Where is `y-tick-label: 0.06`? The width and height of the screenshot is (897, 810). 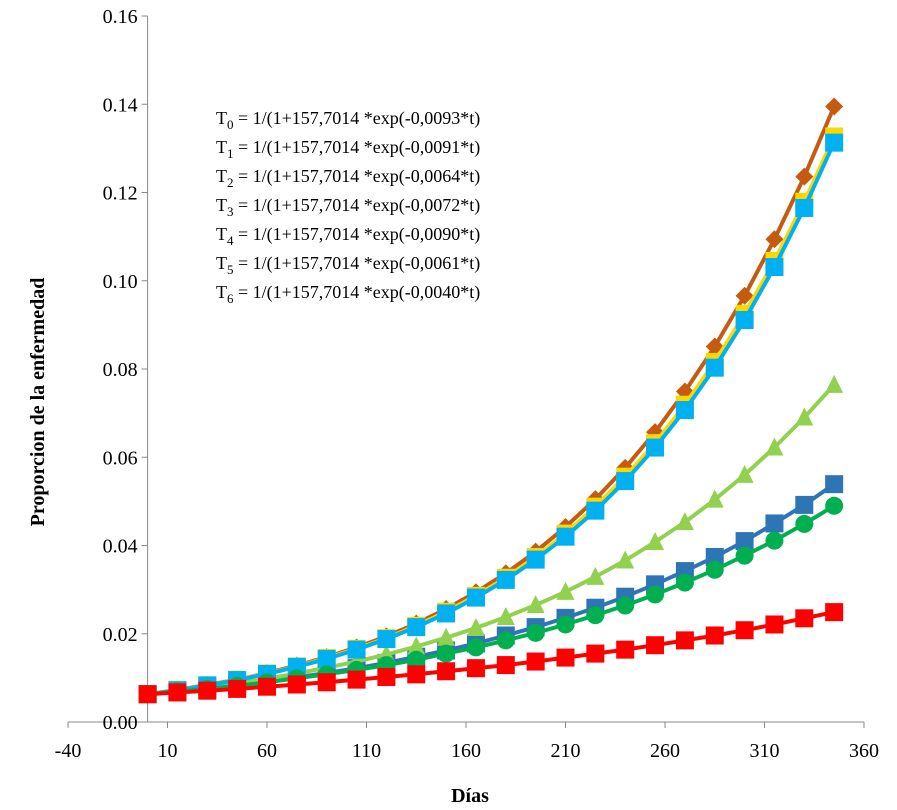 y-tick-label: 0.06 is located at coordinates (120, 458).